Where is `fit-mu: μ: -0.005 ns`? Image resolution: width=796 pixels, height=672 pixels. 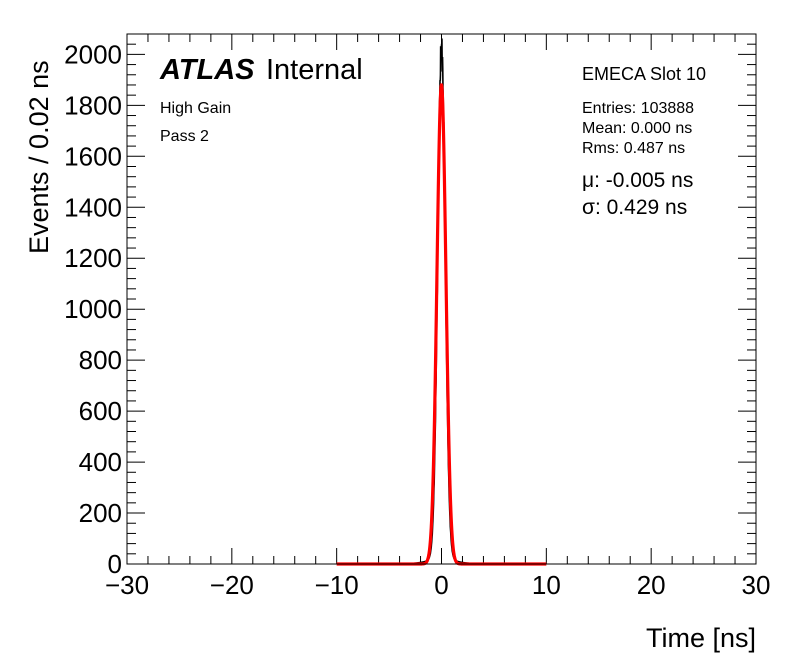 fit-mu: μ: -0.005 ns is located at coordinates (637, 180).